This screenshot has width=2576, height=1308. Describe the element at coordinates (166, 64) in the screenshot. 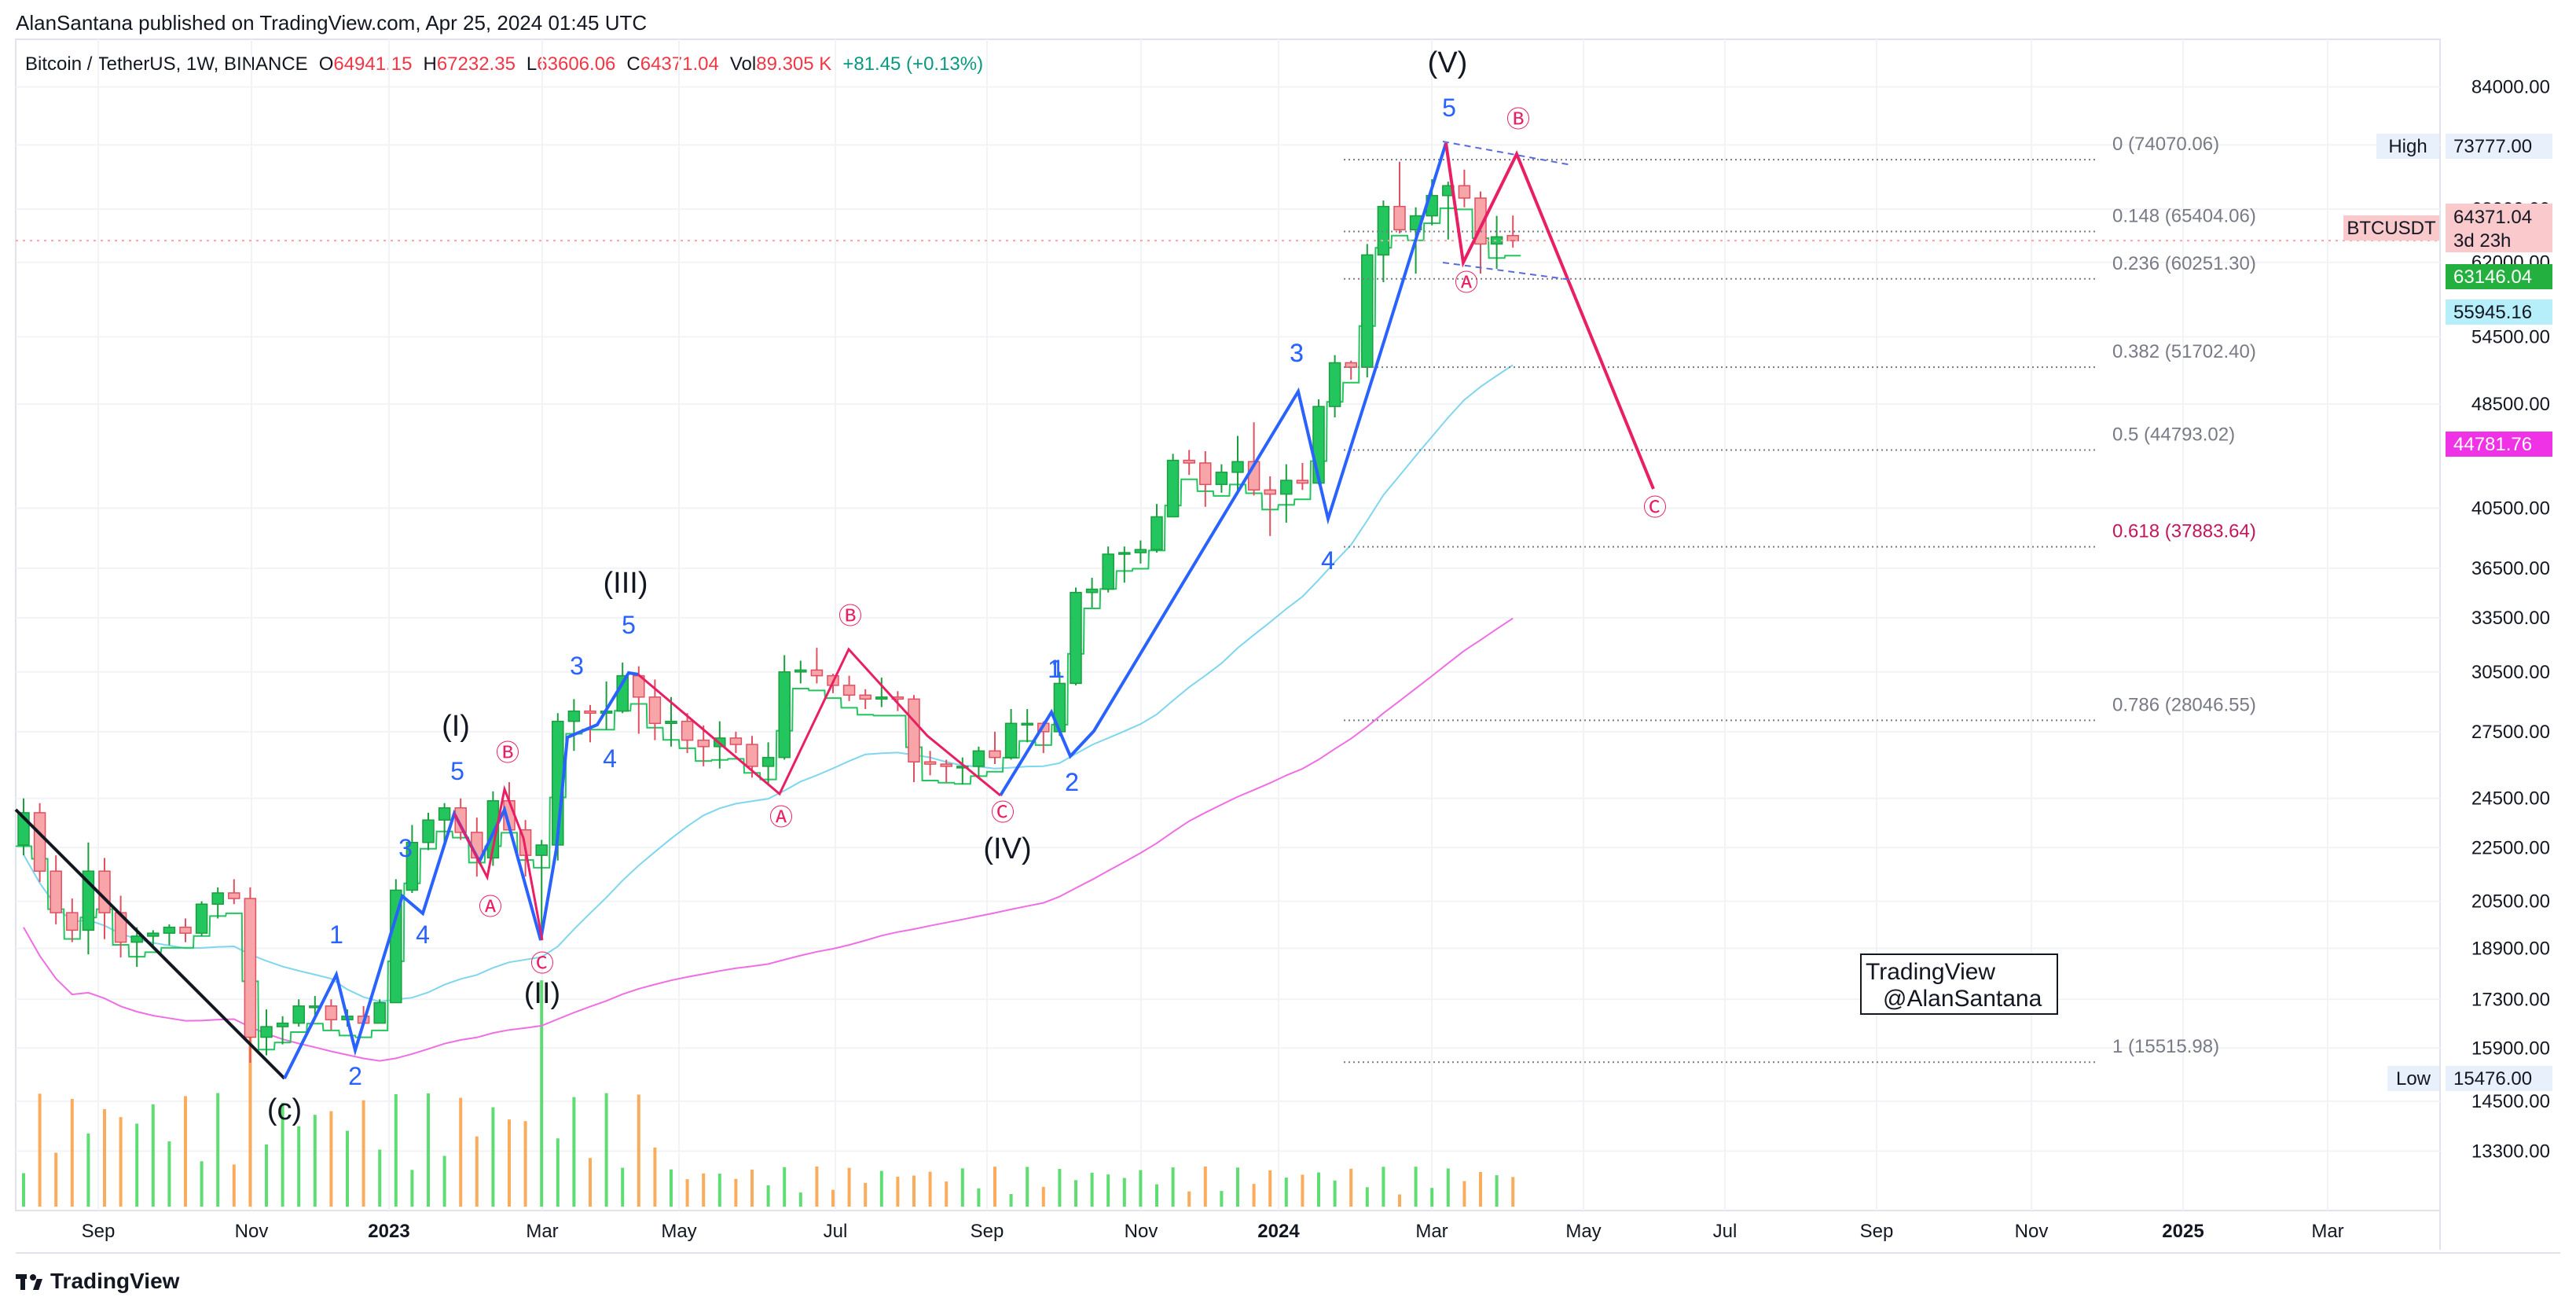

I see `symbol-title: Bitcoin / TetherUS, 1W, BINANCE` at that location.